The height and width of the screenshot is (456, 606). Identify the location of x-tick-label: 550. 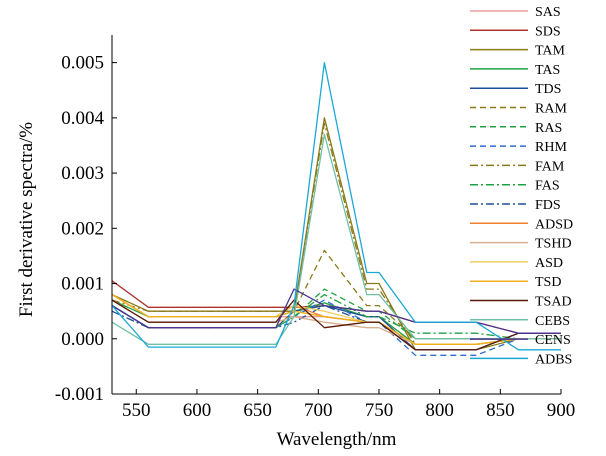
(136, 410).